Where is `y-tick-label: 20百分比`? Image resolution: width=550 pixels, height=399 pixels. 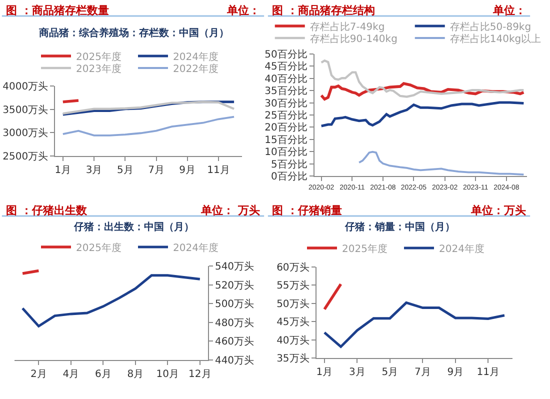 y-tick-label: 20百分比 is located at coordinates (286, 128).